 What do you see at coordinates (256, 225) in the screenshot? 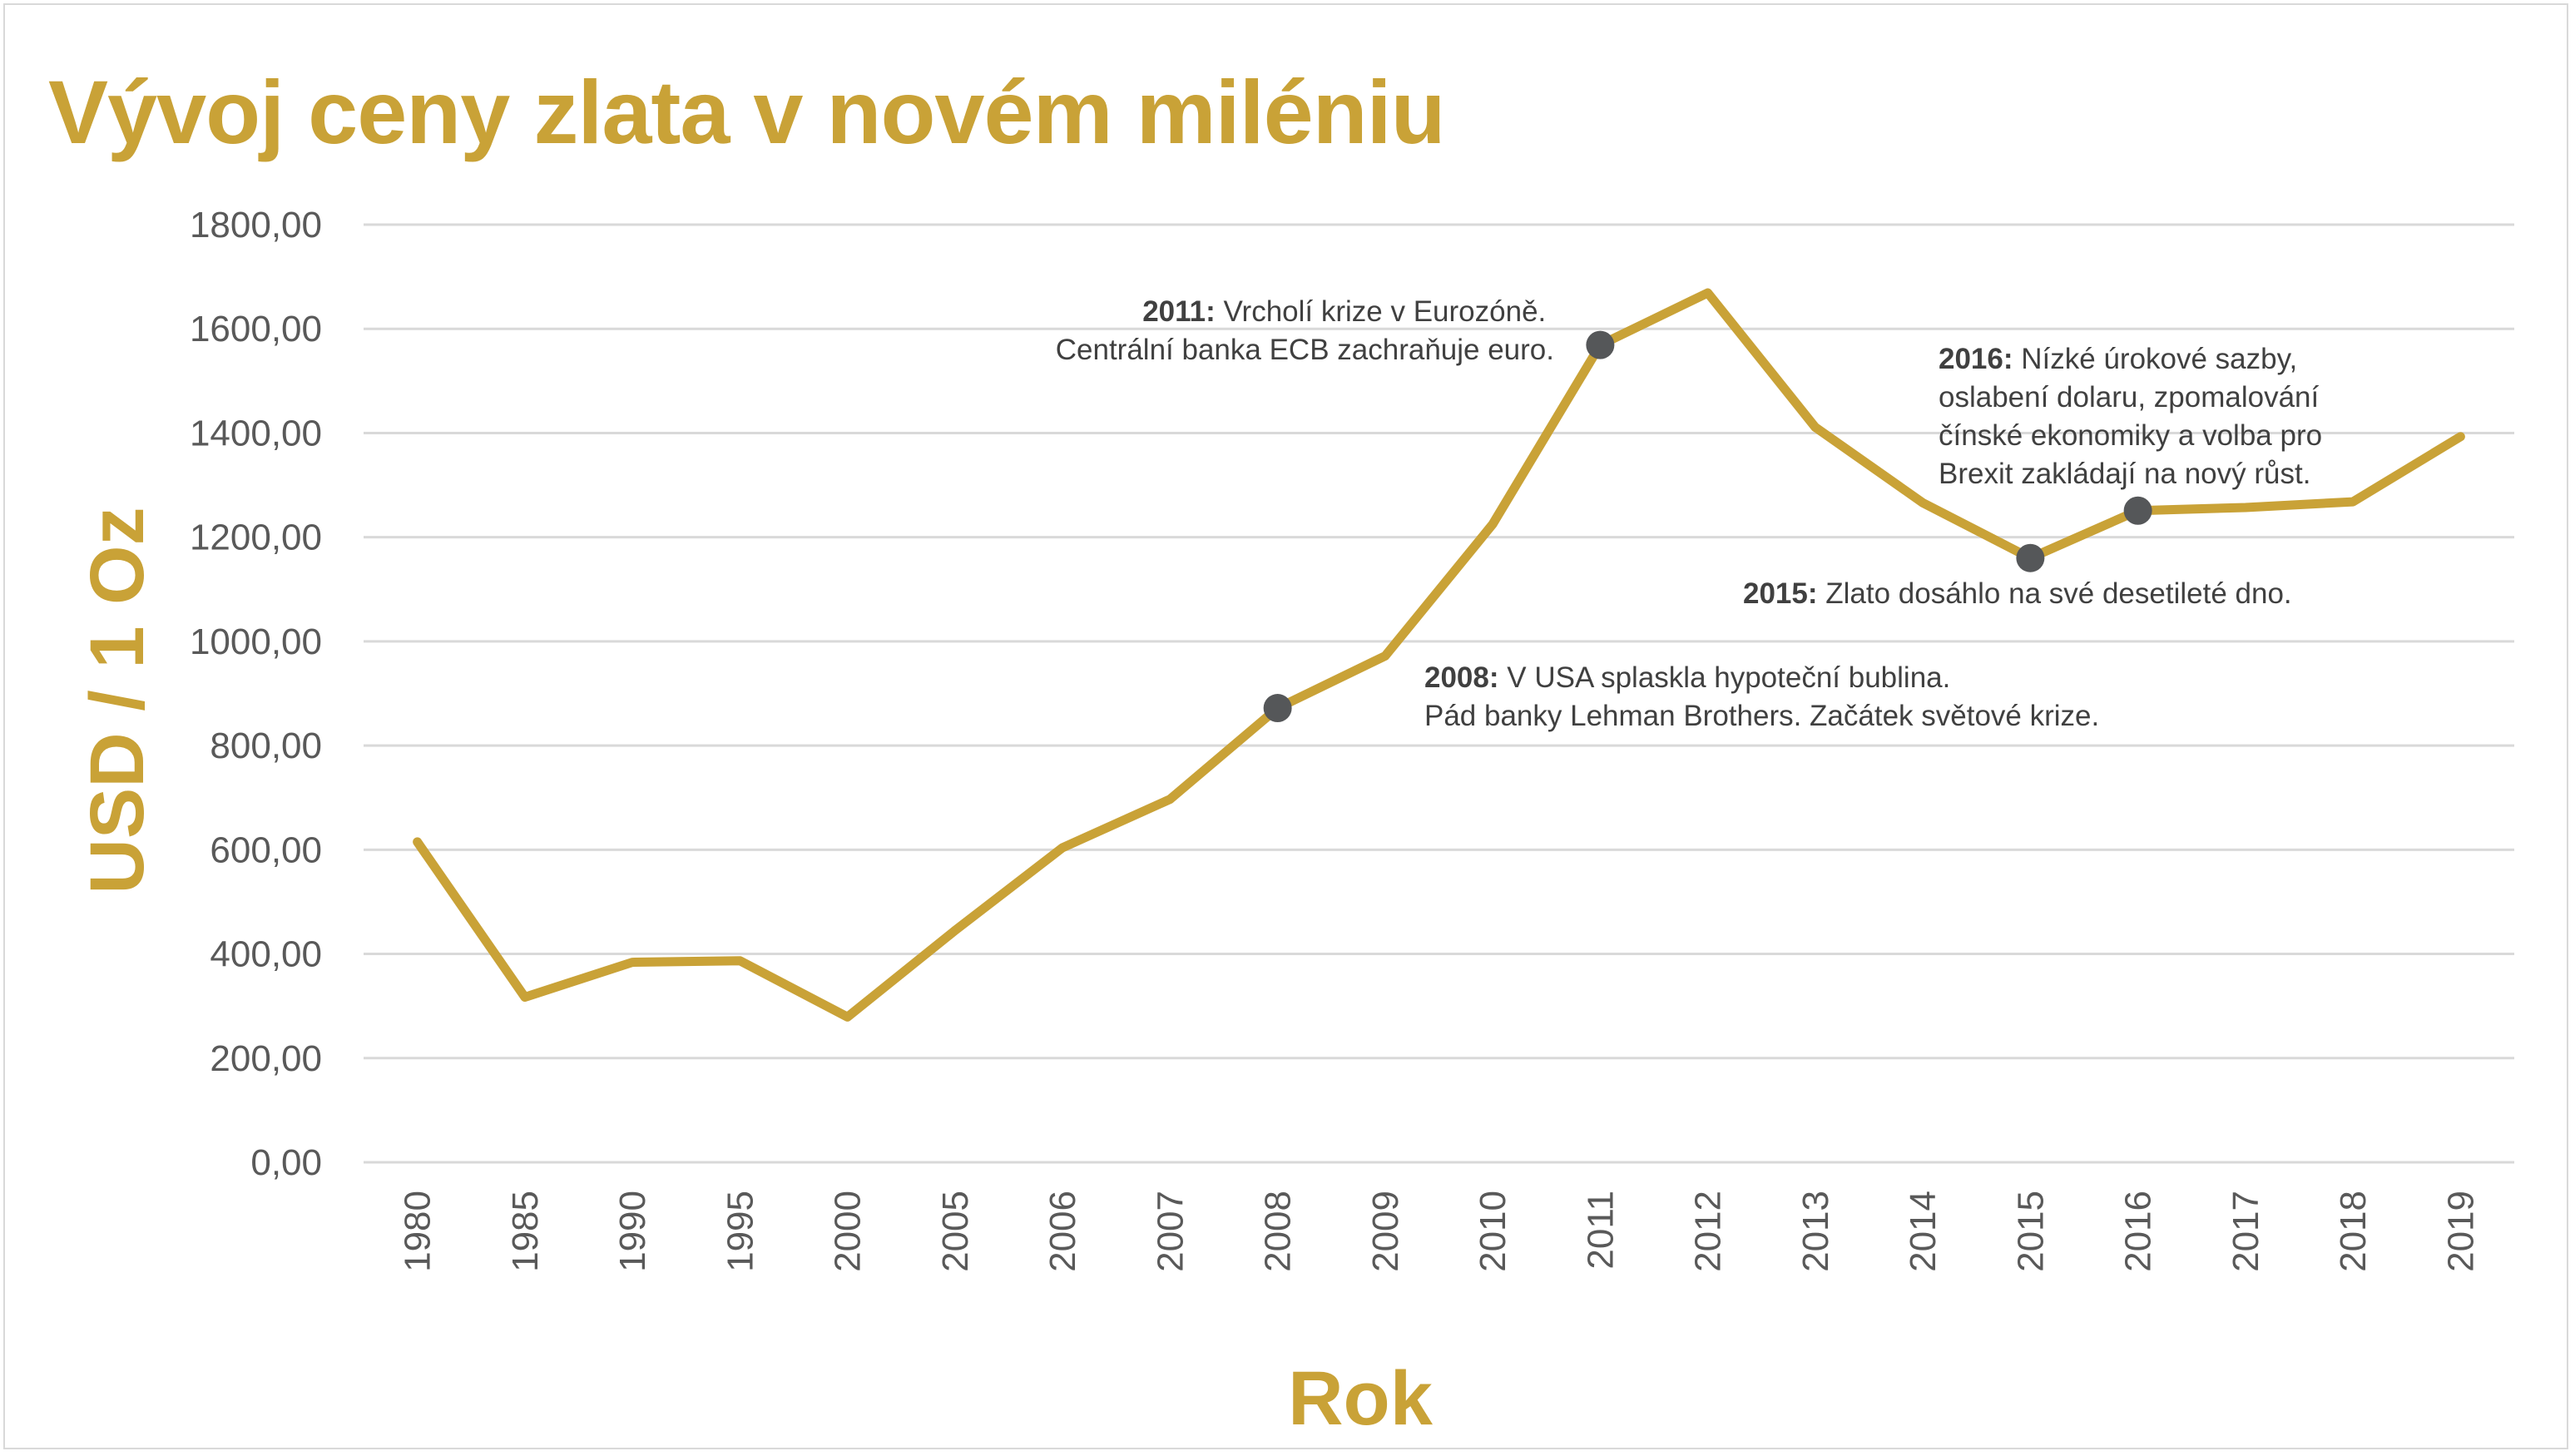
I see `y-tick-label: 1800,00` at bounding box center [256, 225].